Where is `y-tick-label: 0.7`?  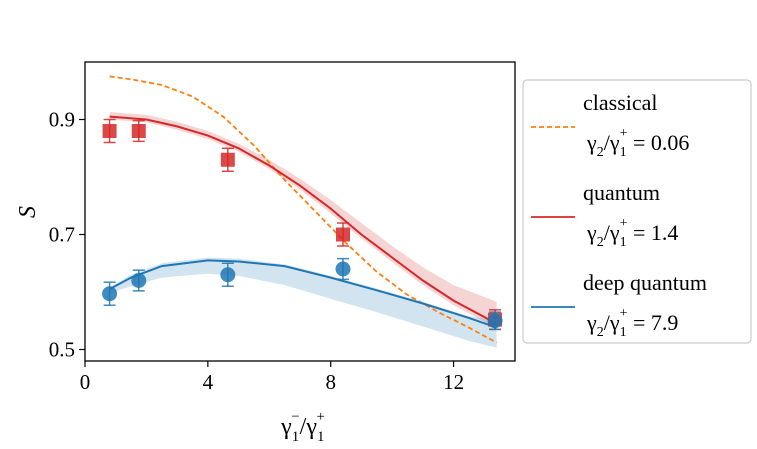
y-tick-label: 0.7 is located at coordinates (62, 235).